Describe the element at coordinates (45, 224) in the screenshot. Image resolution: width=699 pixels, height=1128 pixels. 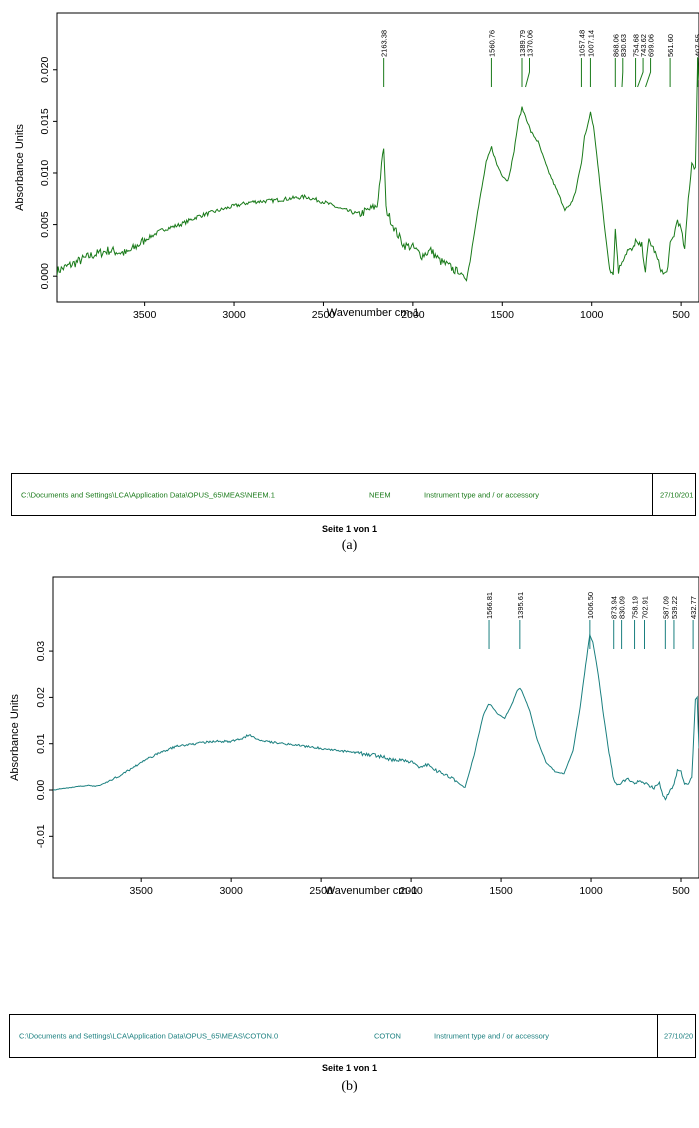
I see `y-tick-label: 0.005` at that location.